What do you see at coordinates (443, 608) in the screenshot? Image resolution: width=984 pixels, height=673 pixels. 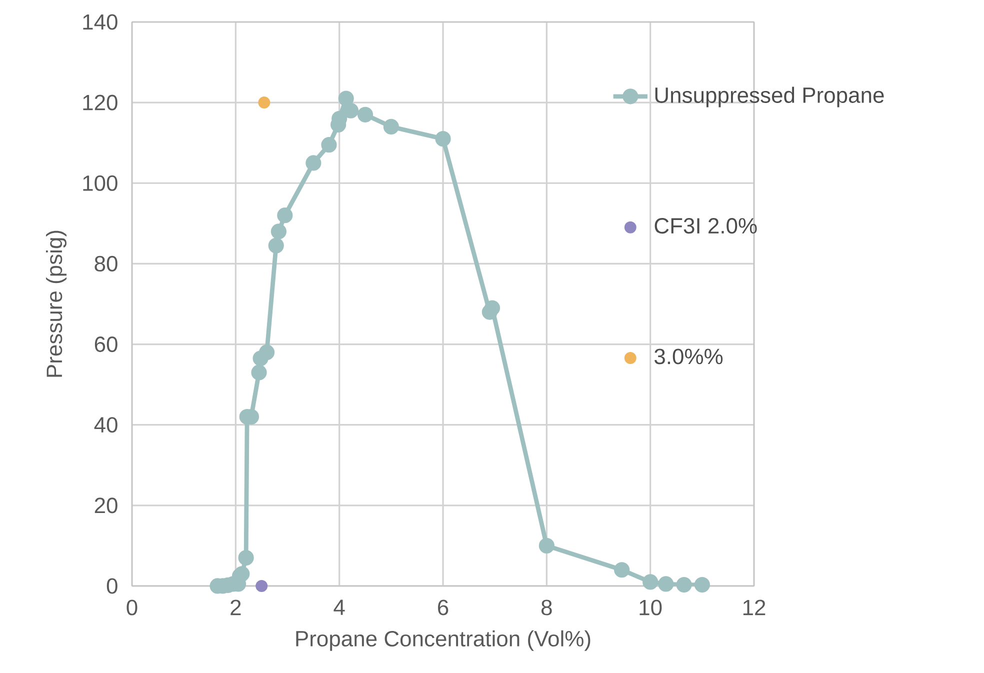 I see `x-tick-label: 6` at bounding box center [443, 608].